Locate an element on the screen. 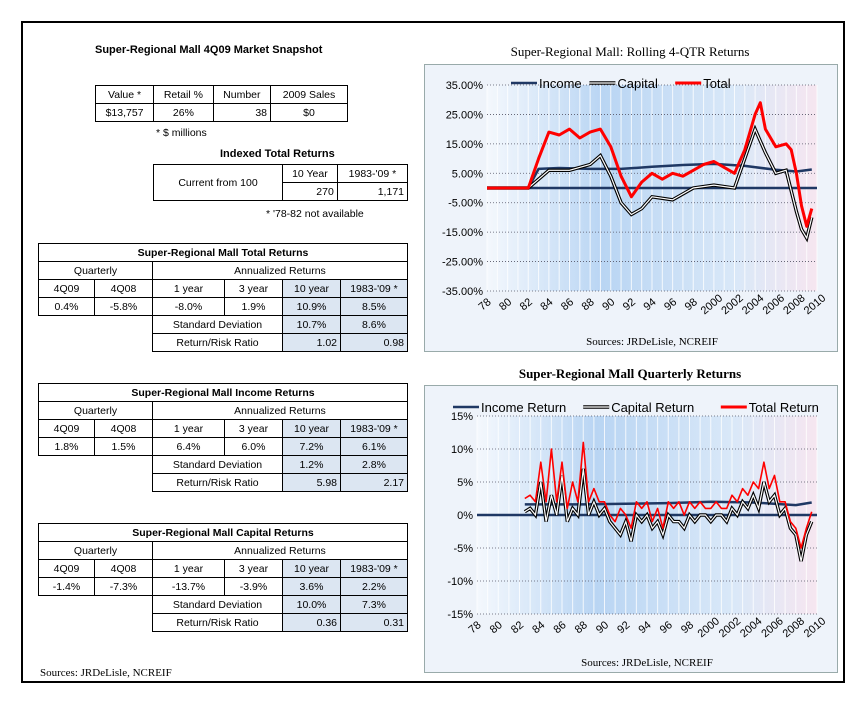 This screenshot has width=860, height=705. cell-value: -13.7% is located at coordinates (188, 586).